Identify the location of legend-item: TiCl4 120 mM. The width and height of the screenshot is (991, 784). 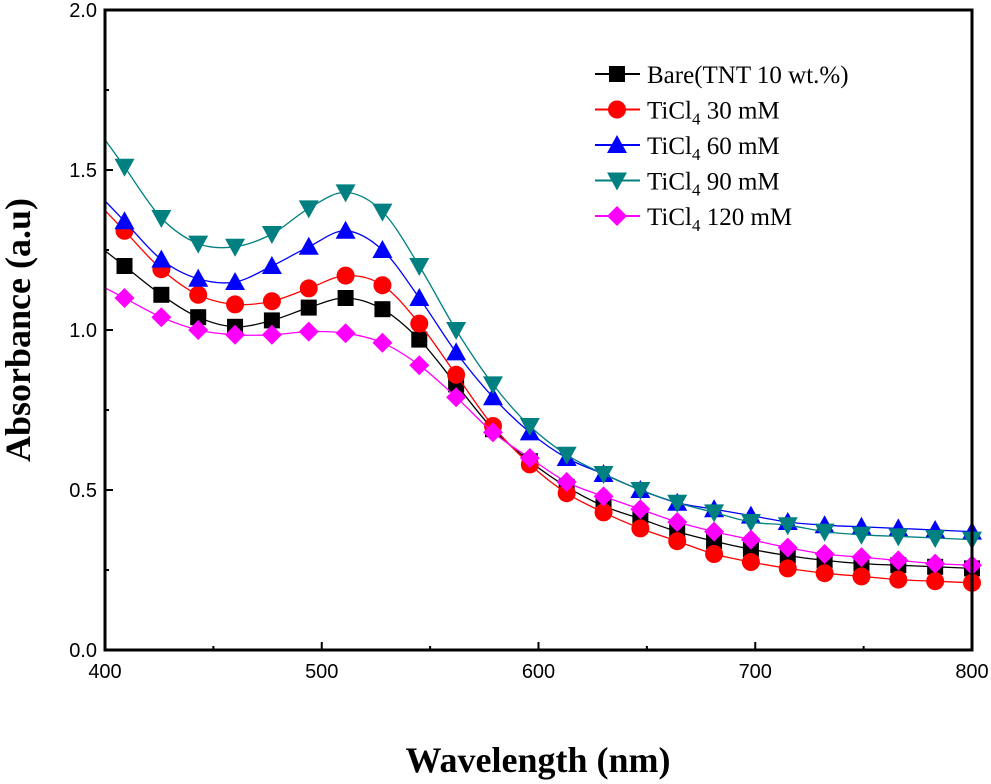
(693, 219).